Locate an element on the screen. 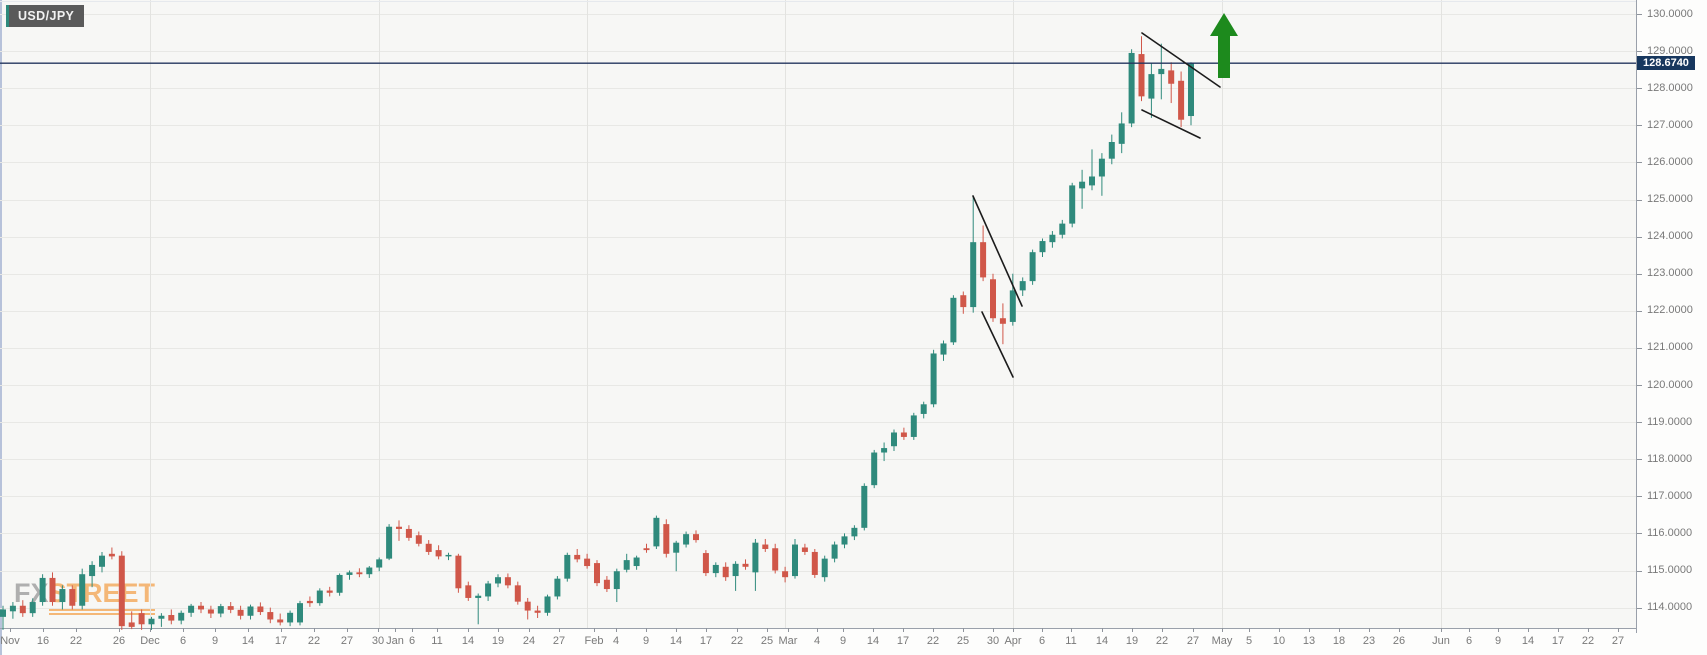  trendline-flag1-lower is located at coordinates (997, 344).